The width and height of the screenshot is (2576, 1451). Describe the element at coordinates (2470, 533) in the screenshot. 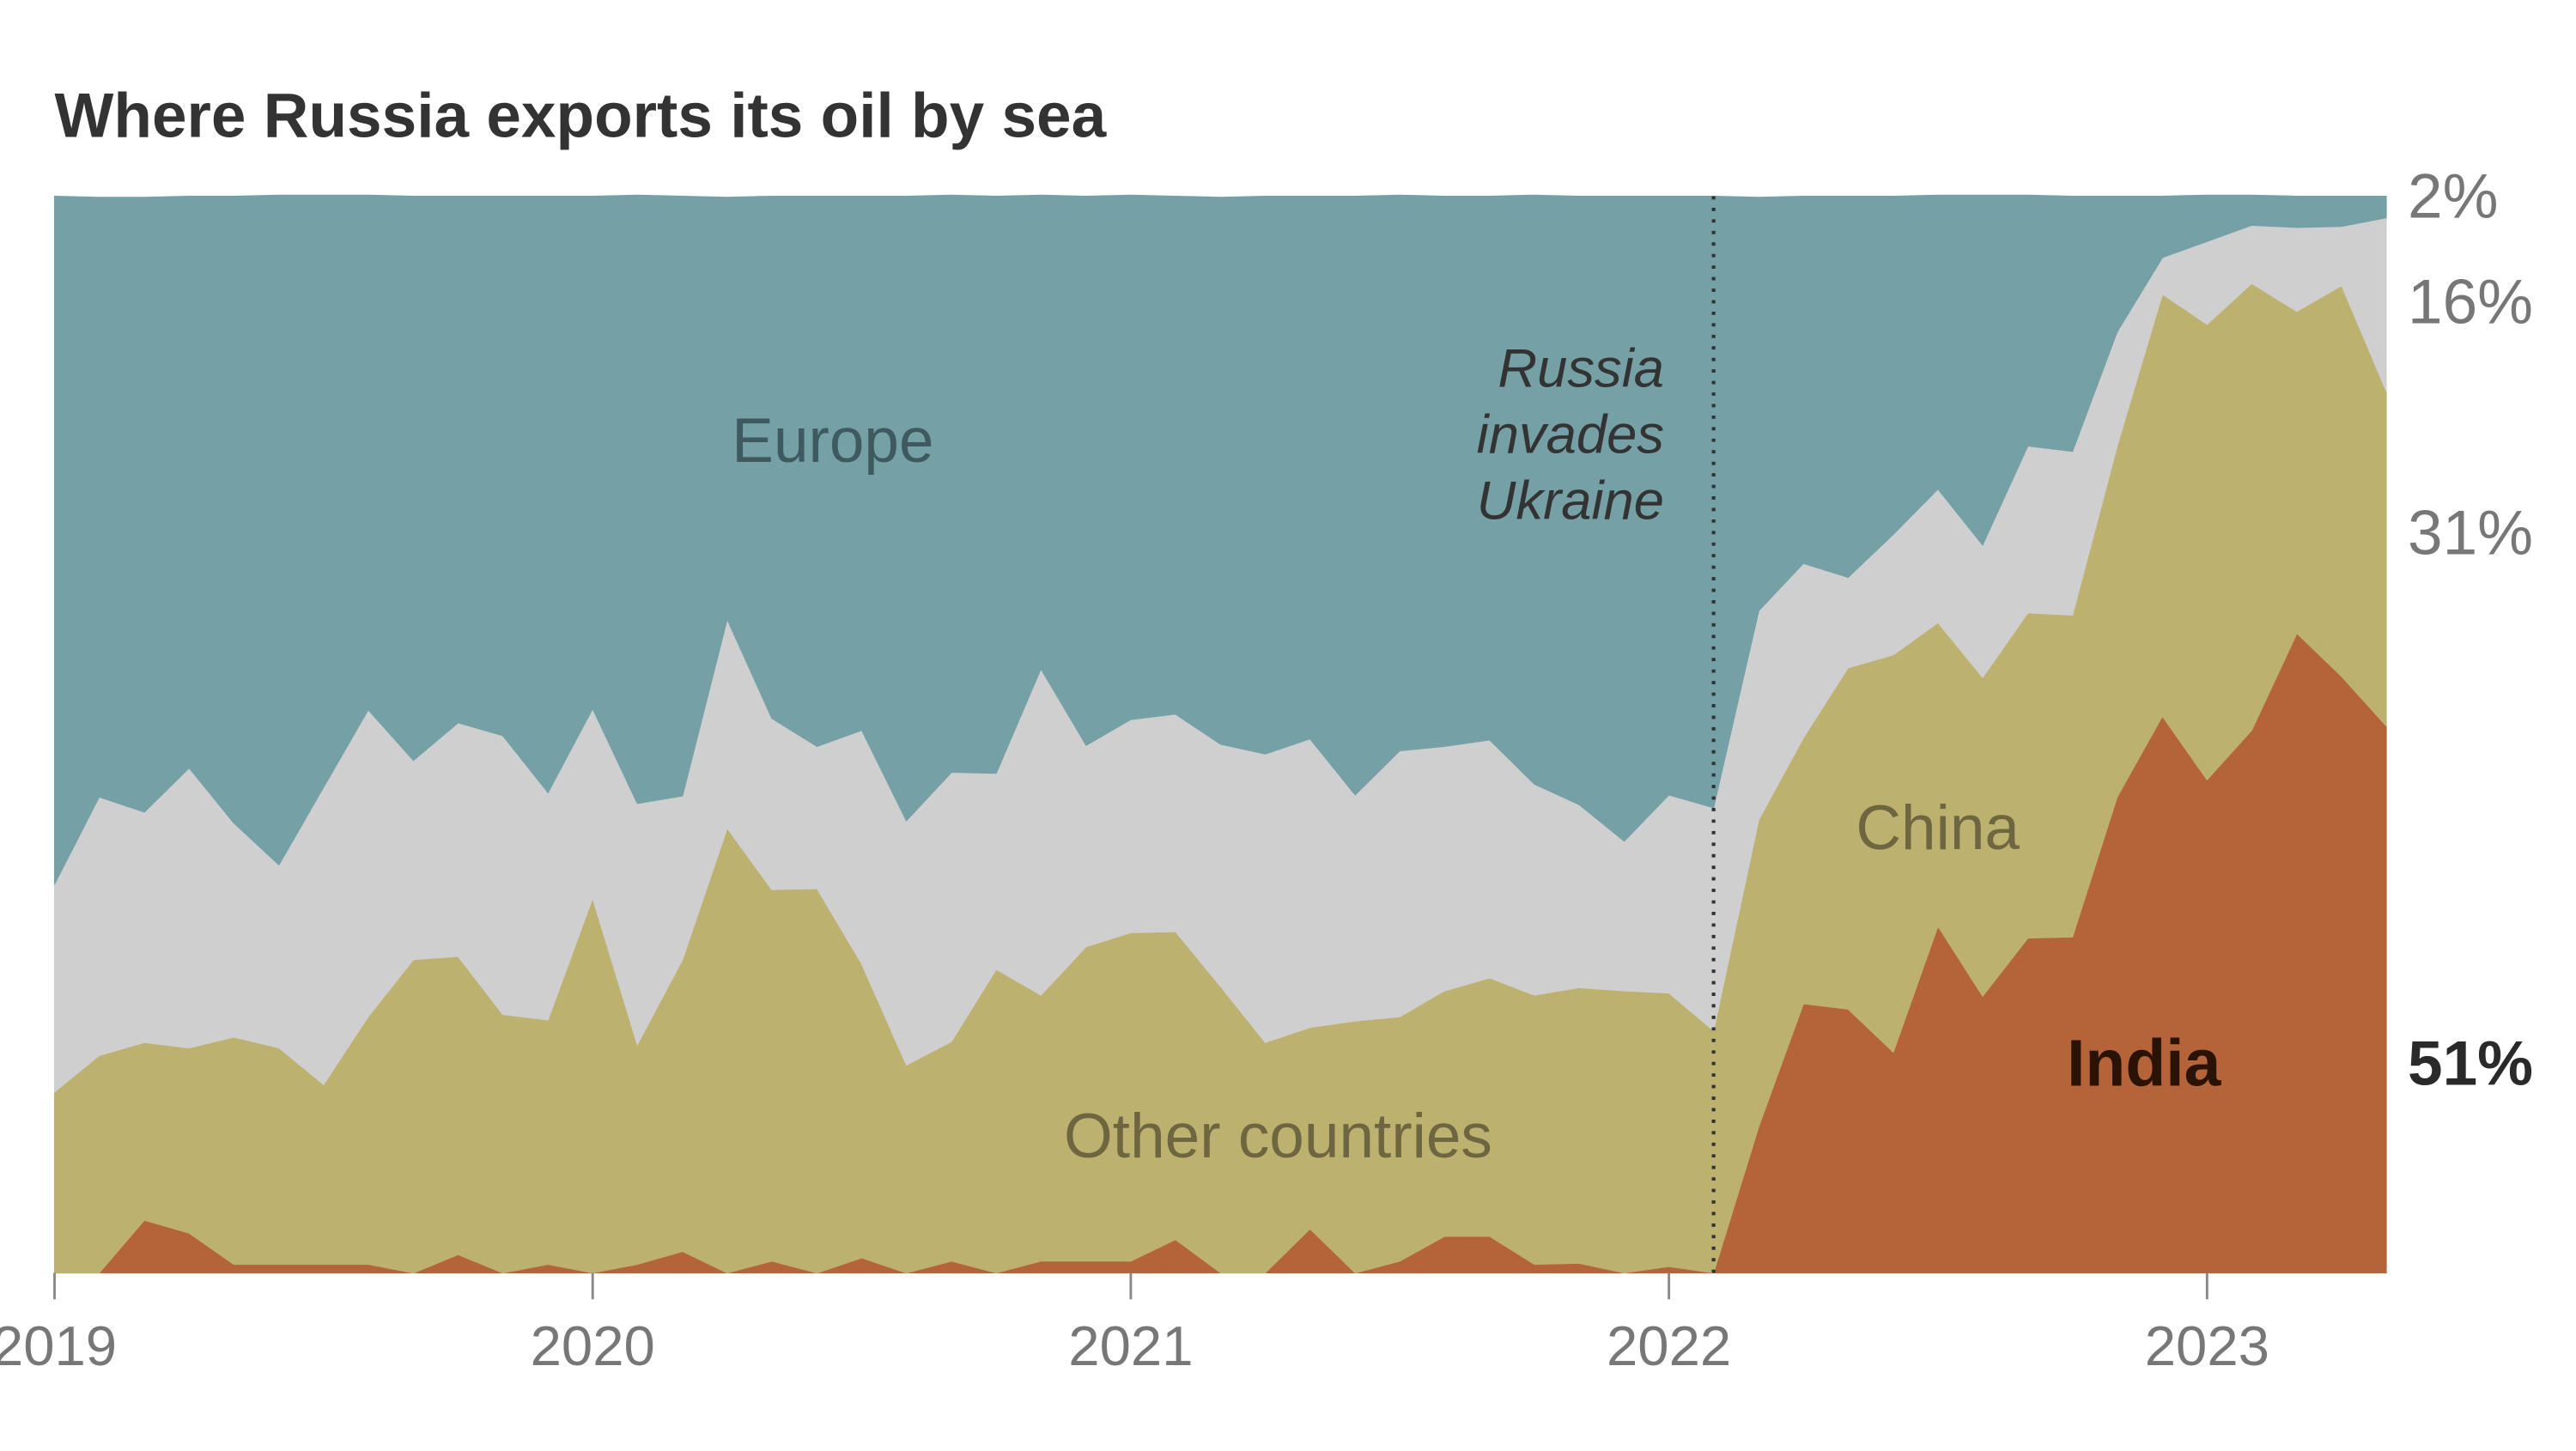

I see `end-label: 31%` at that location.